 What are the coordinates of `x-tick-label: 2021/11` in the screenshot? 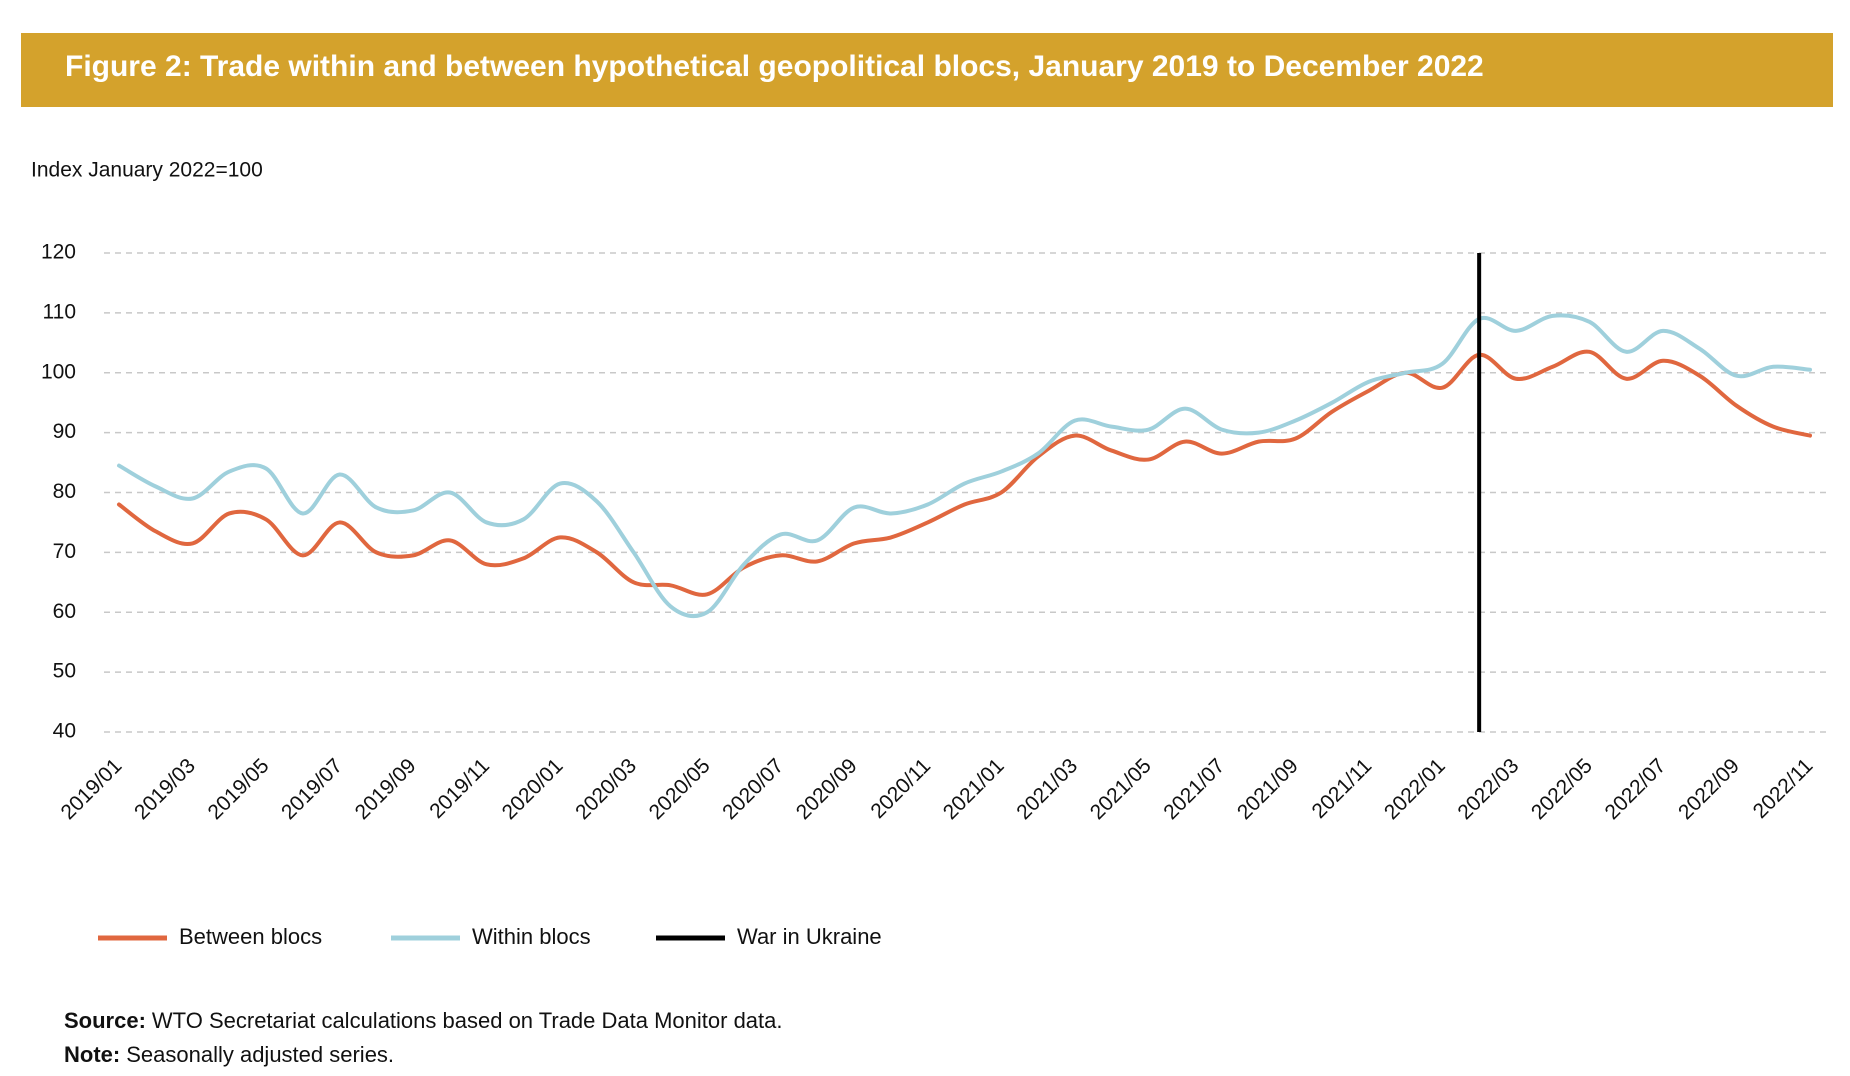 It's located at (1341, 788).